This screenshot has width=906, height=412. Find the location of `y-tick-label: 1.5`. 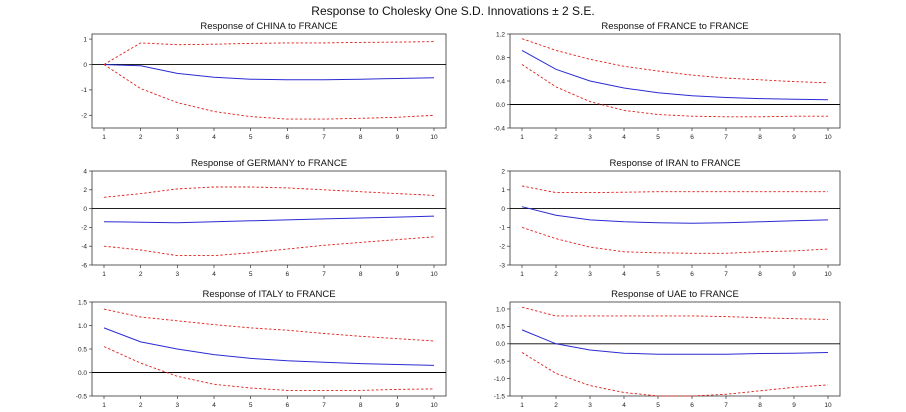

y-tick-label: 1.5 is located at coordinates (82, 302).